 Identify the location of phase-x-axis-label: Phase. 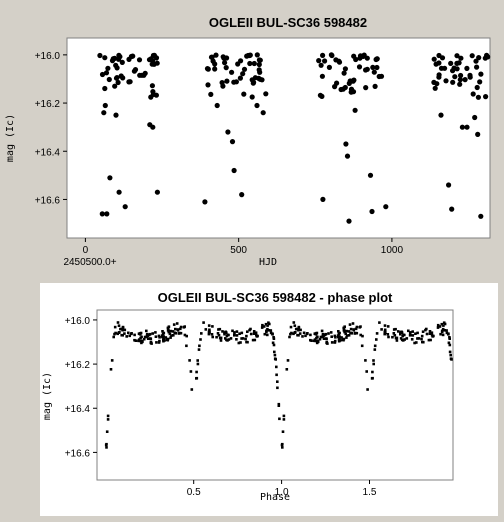
(275, 497).